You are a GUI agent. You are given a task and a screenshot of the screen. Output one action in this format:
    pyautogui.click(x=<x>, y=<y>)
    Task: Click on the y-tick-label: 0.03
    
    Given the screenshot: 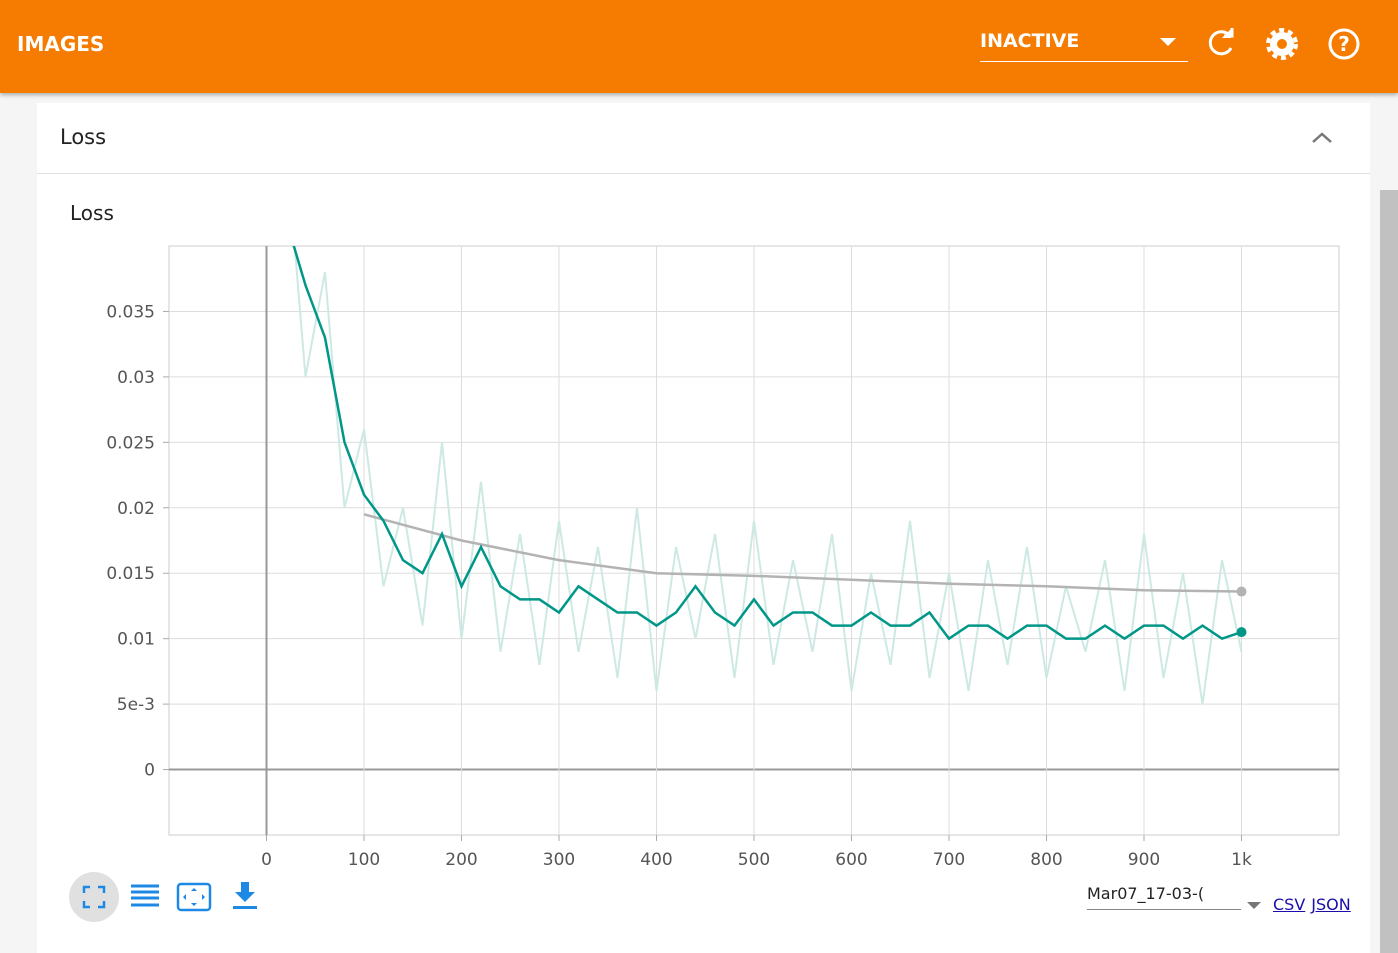 What is the action you would take?
    pyautogui.click(x=136, y=378)
    